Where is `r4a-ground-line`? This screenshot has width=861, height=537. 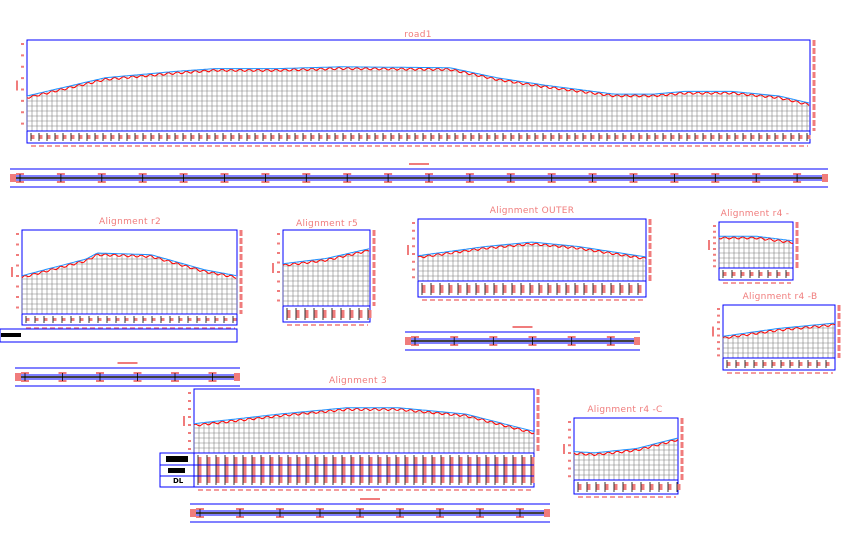 r4a-ground-line is located at coordinates (756, 240).